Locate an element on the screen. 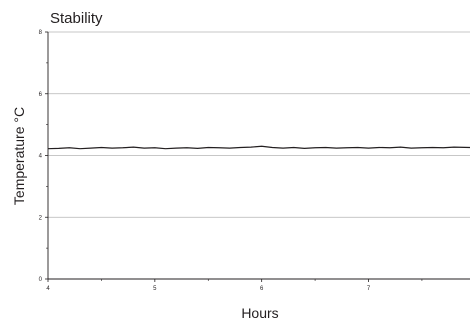  x-tick-label-5: 5 is located at coordinates (155, 289).